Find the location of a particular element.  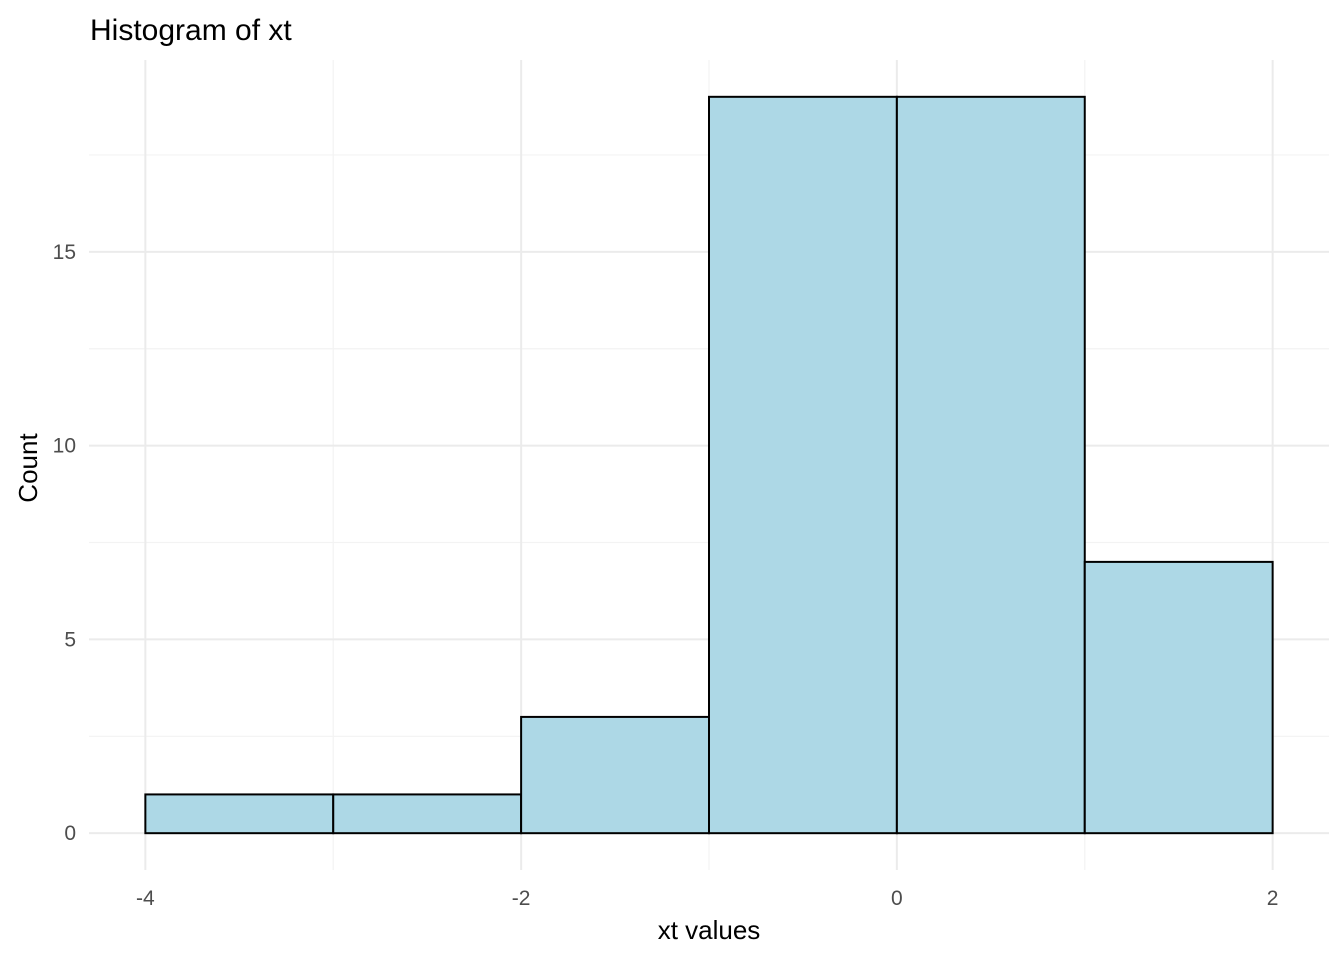

x-axis-label: xt values is located at coordinates (709, 930).